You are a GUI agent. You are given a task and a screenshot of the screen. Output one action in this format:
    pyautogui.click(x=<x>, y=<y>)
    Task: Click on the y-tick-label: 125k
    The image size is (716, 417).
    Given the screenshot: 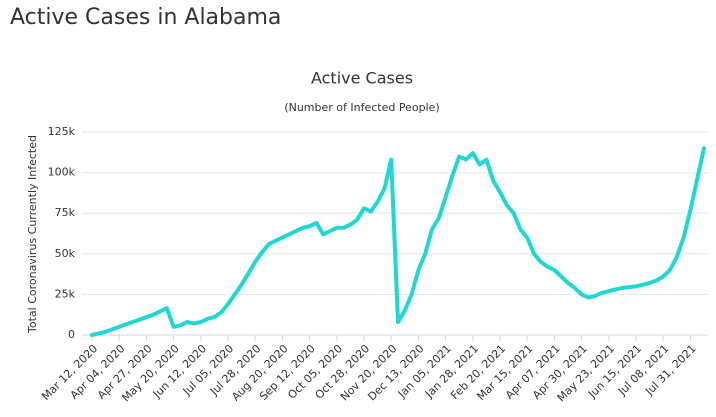 What is the action you would take?
    pyautogui.click(x=62, y=131)
    